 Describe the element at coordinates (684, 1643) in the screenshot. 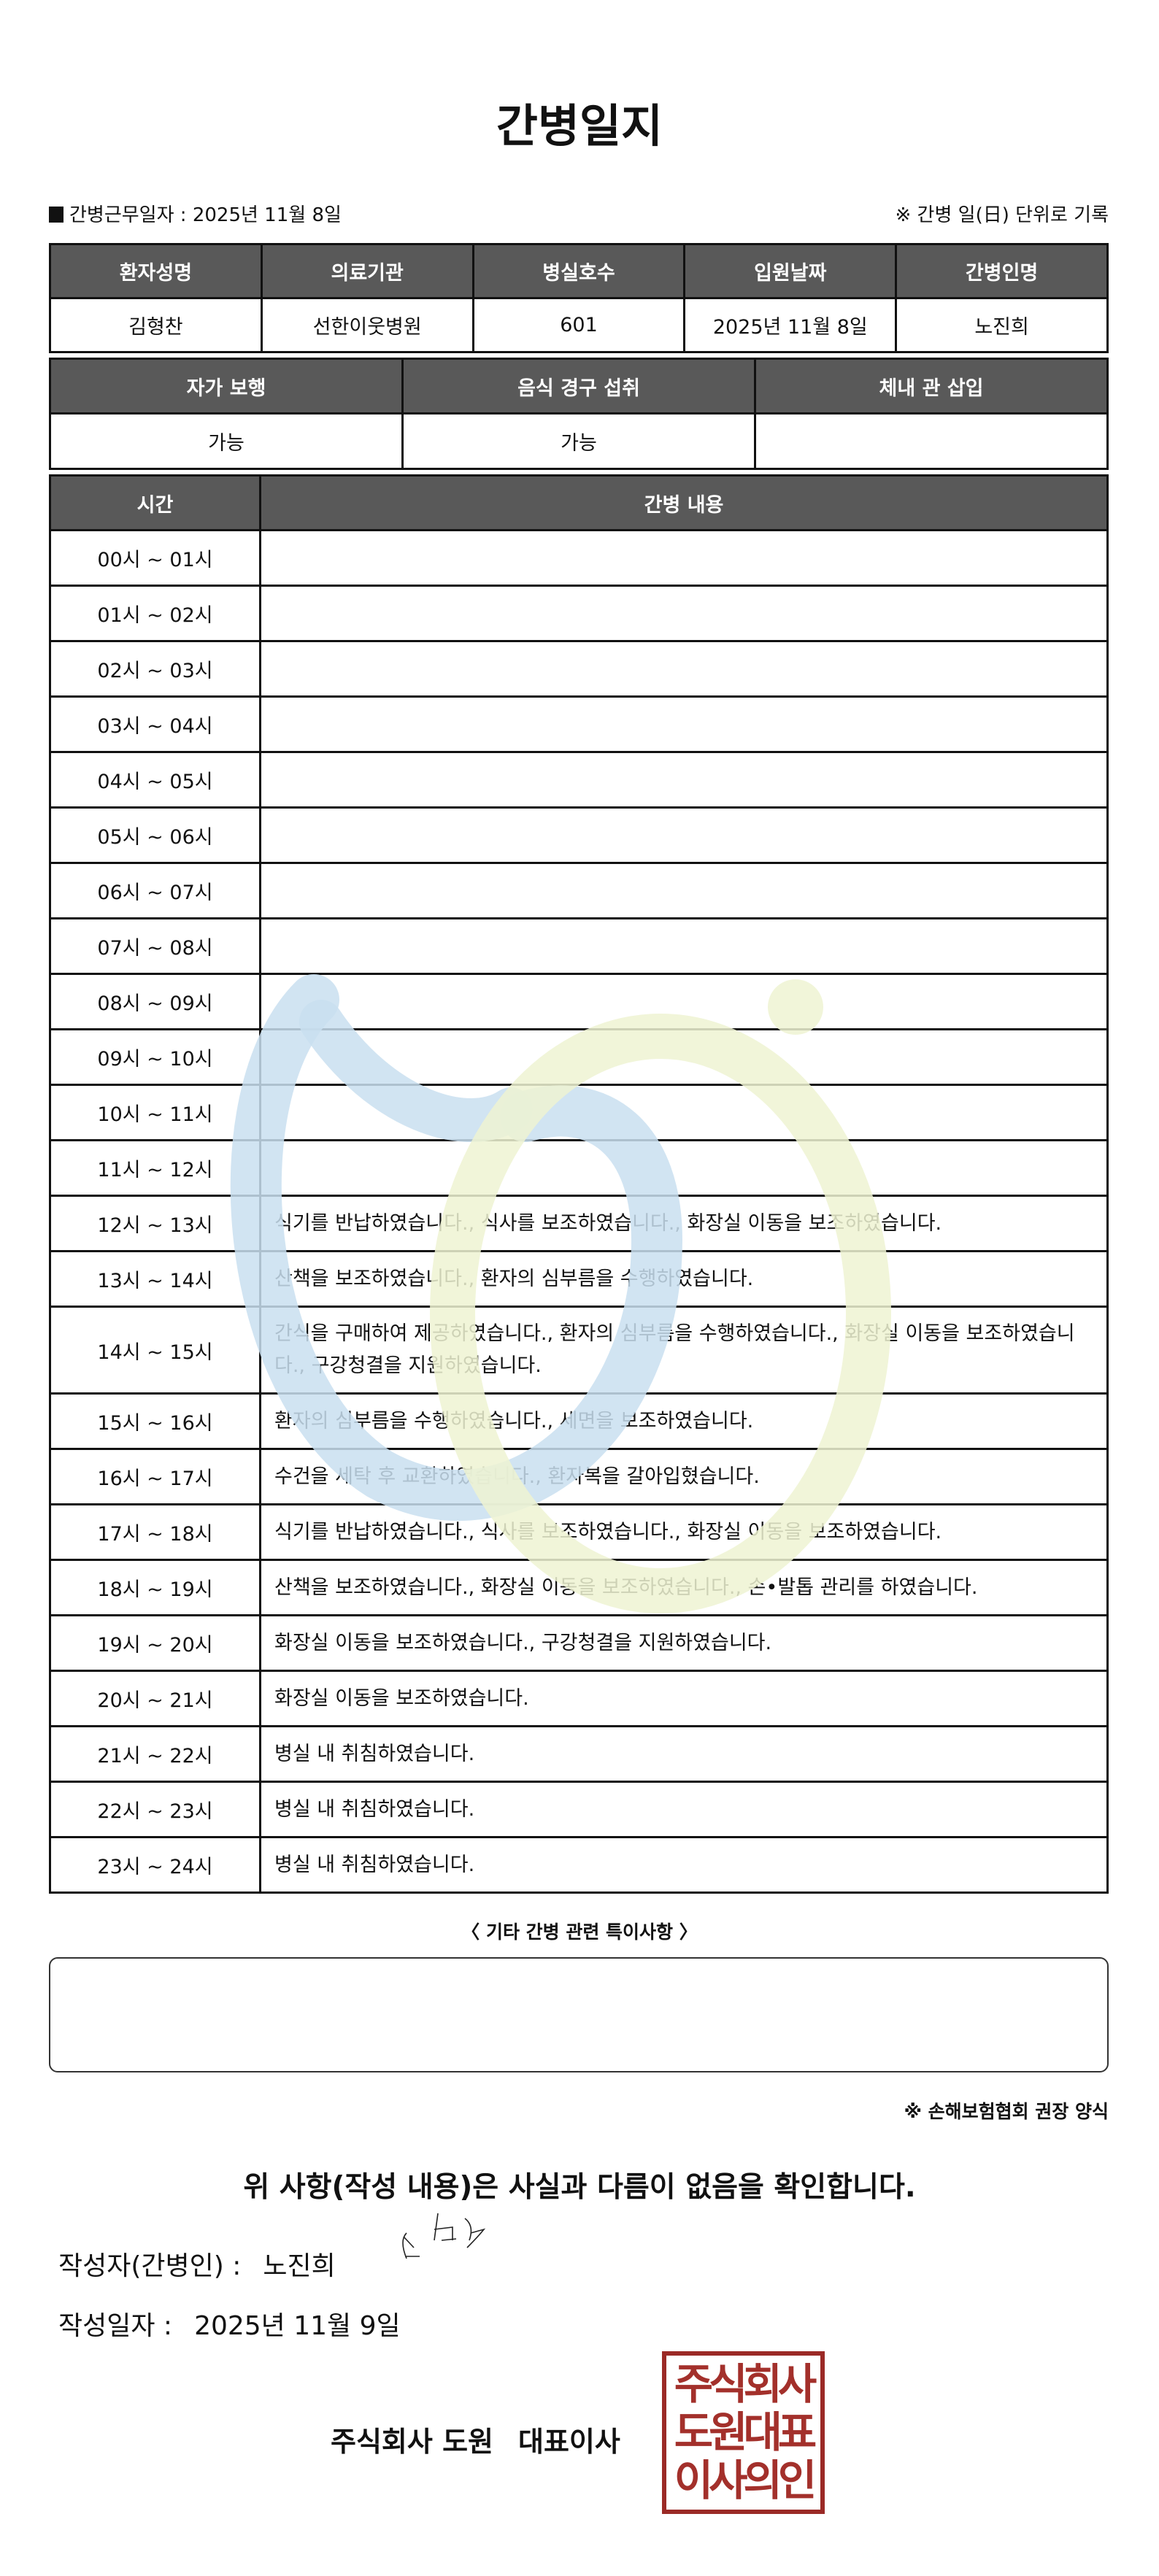

I see `content-cell: 화장실 이동을 보조하였습니다., 구강청결을 지원하였습니다.` at that location.